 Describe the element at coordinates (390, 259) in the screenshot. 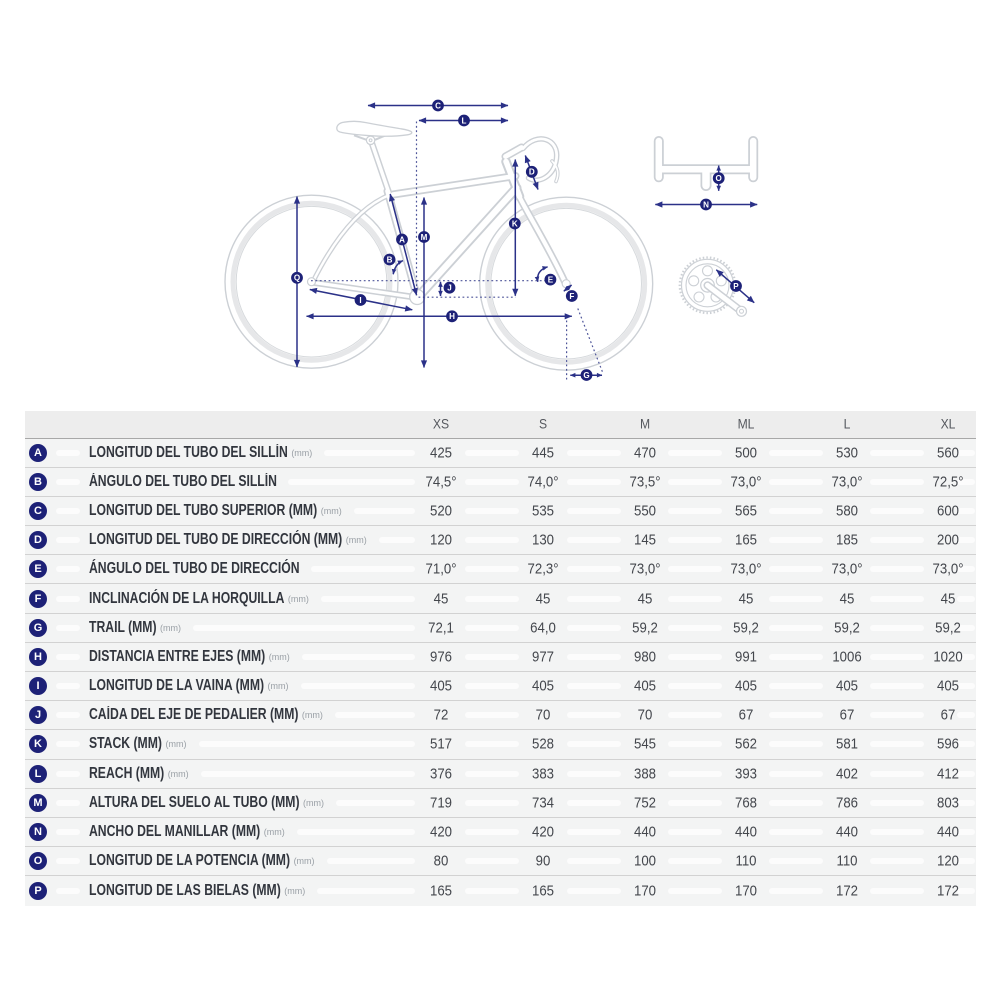

I see `svg-text: B` at that location.